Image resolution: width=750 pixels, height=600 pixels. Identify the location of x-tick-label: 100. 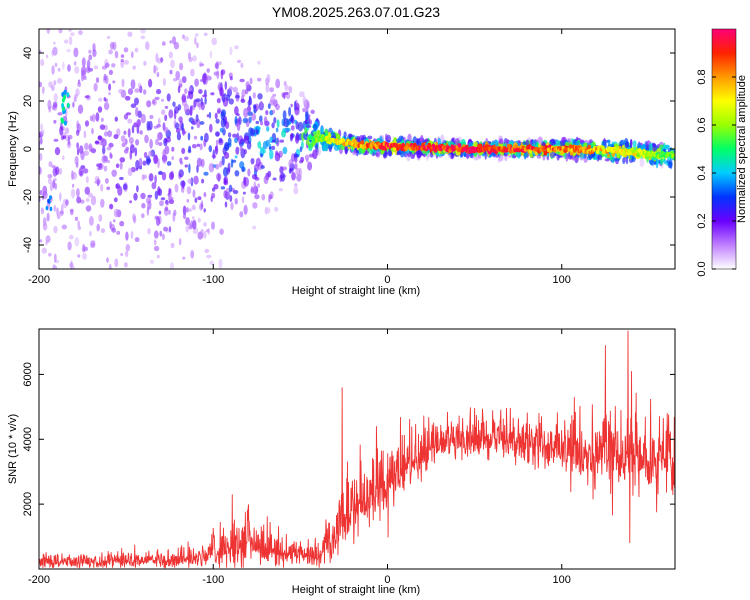
(562, 280).